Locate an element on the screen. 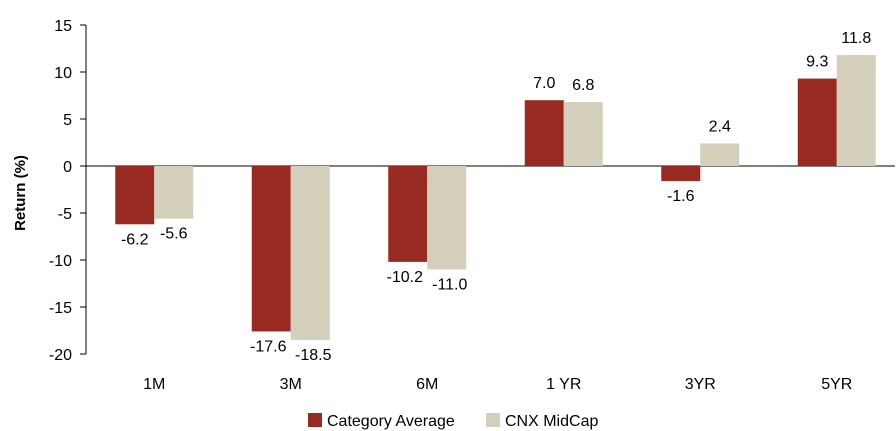  data-label: -17.6 is located at coordinates (268, 346).